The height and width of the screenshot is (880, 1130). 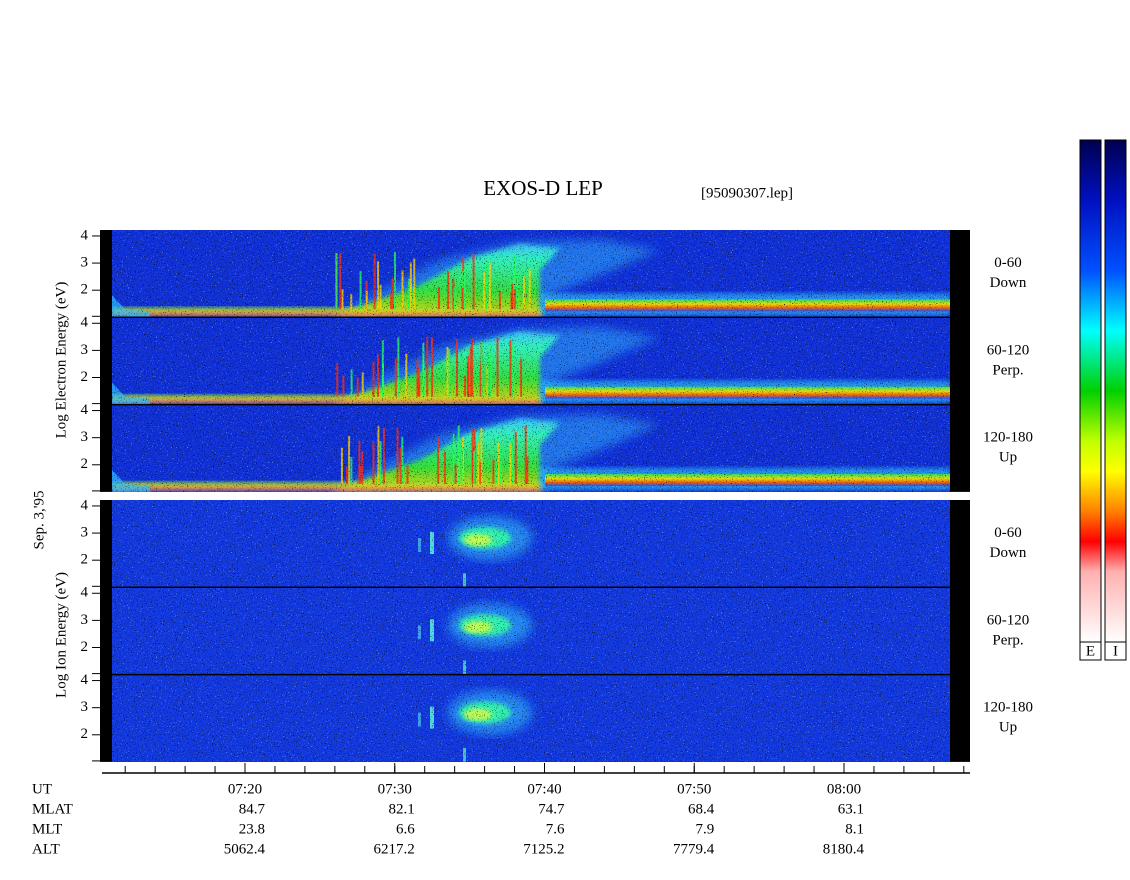 What do you see at coordinates (694, 849) in the screenshot?
I see `ephemeris-value: 7779.4` at bounding box center [694, 849].